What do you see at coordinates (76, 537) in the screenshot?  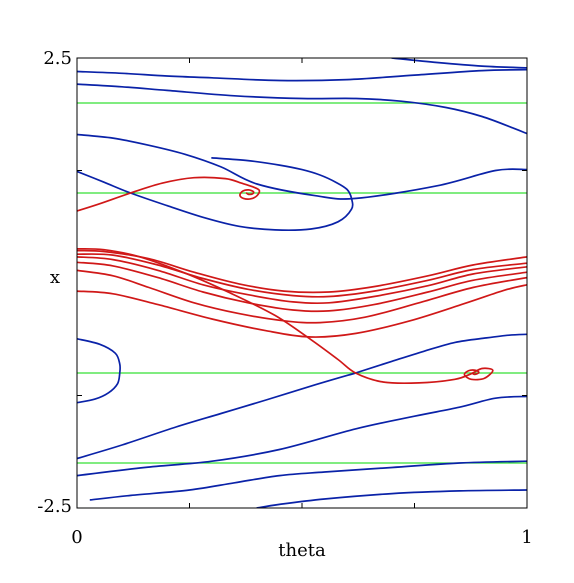 I see `x-tick-label-left: 0` at bounding box center [76, 537].